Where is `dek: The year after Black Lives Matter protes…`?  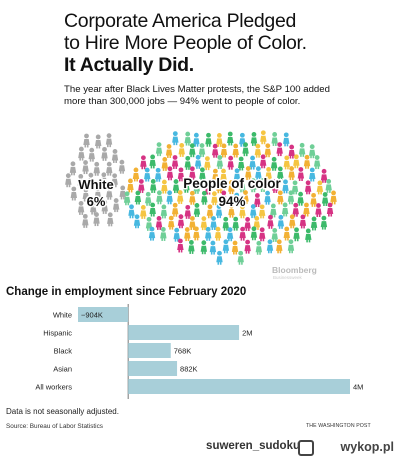 dek: The year after Black Lives Matter protes… is located at coordinates (197, 95).